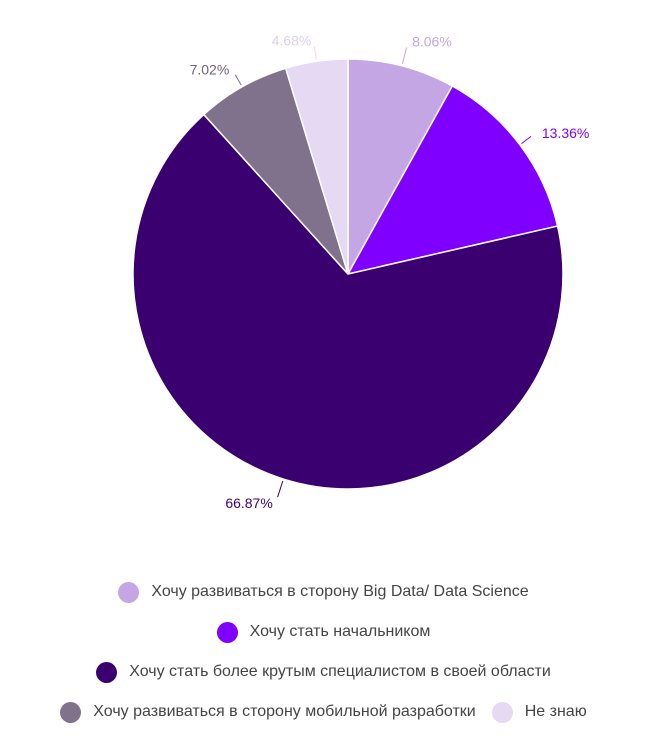 This screenshot has width=647, height=741. What do you see at coordinates (316, 166) in the screenshot?
I see `pie-slice-dont-know` at bounding box center [316, 166].